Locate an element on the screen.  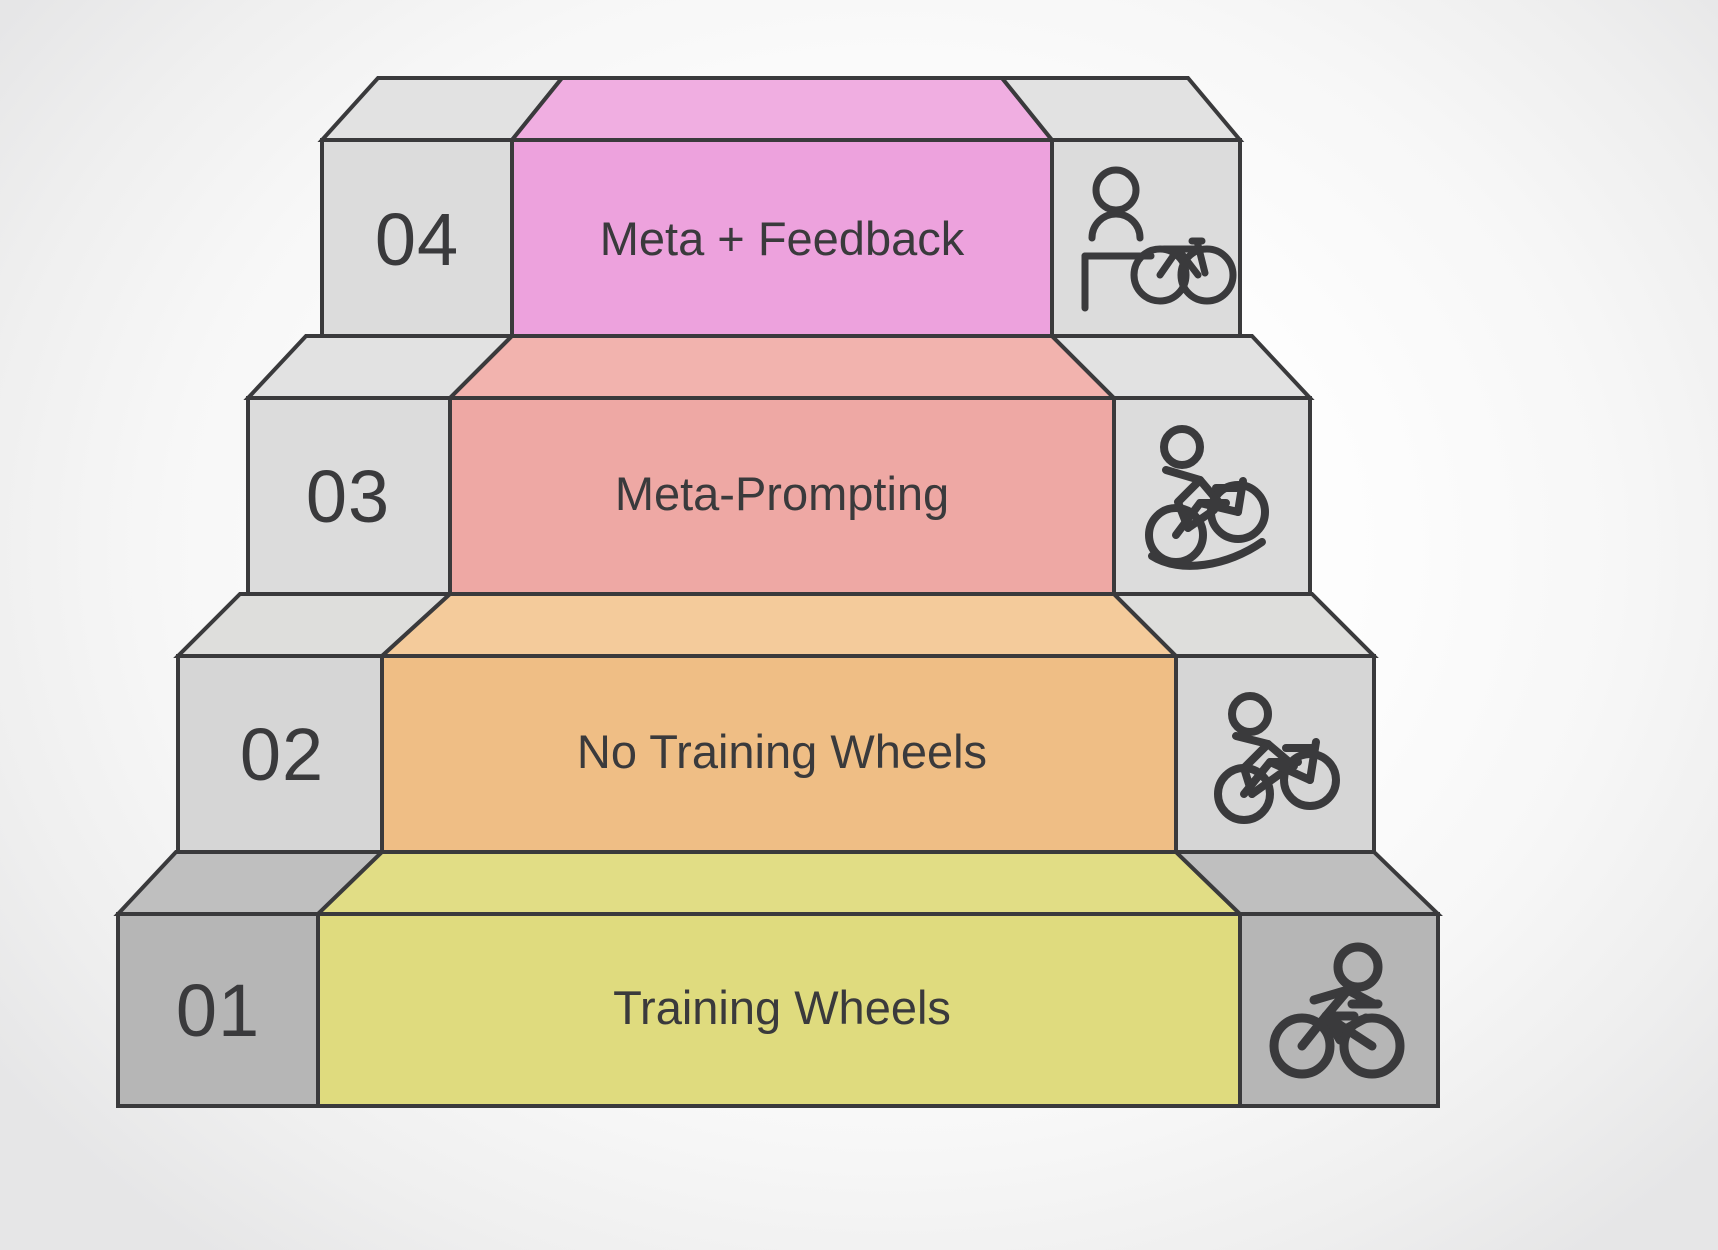
step-02-group: 02 No Training Wheels is located at coordinates (776, 723).